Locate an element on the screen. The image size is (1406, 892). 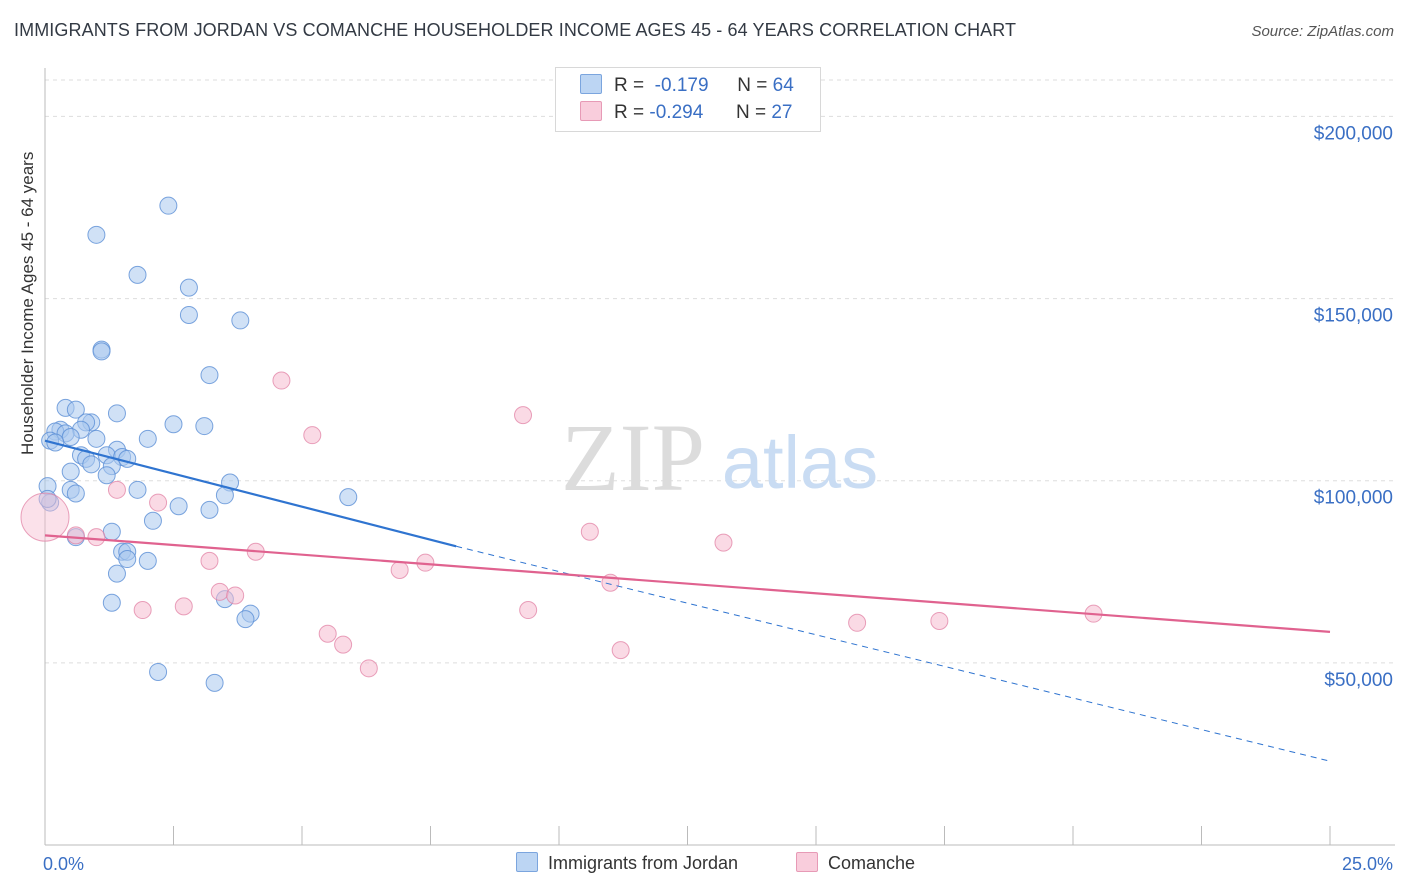
trend-line-comanche is located at coordinates (687, 583).